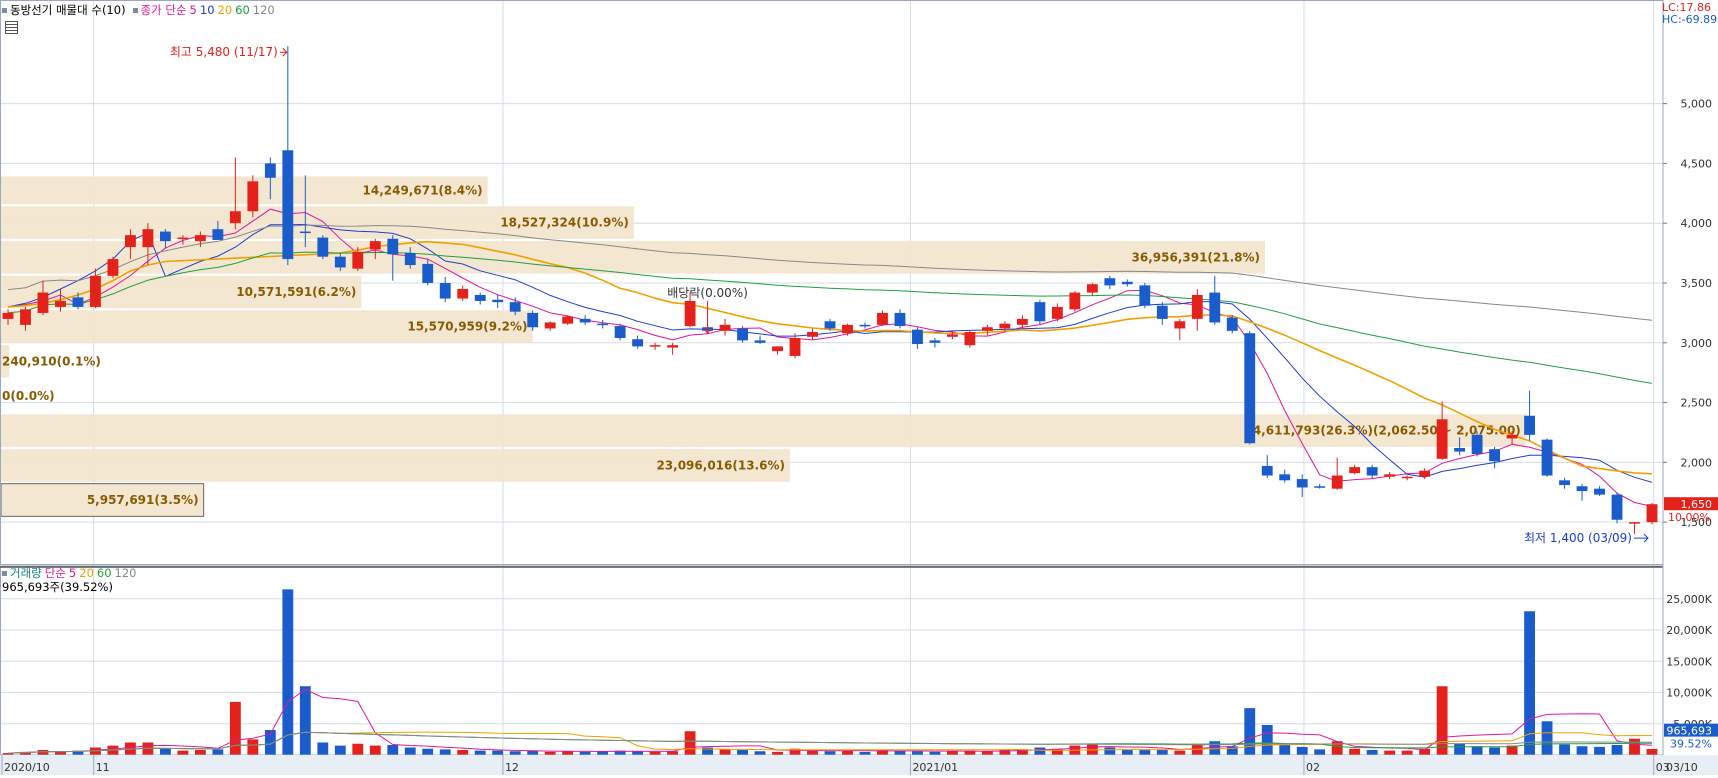 This screenshot has width=1718, height=778. I want to click on volume-profile-label: 240,910(0.1%), so click(51, 361).